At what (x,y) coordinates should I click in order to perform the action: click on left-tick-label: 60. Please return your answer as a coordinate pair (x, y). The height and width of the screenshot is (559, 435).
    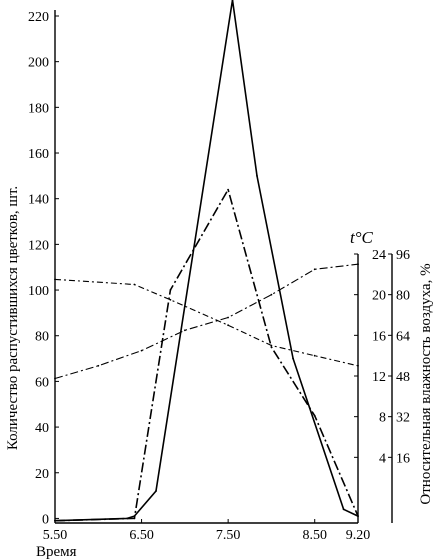
    Looking at the image, I should click on (42, 382).